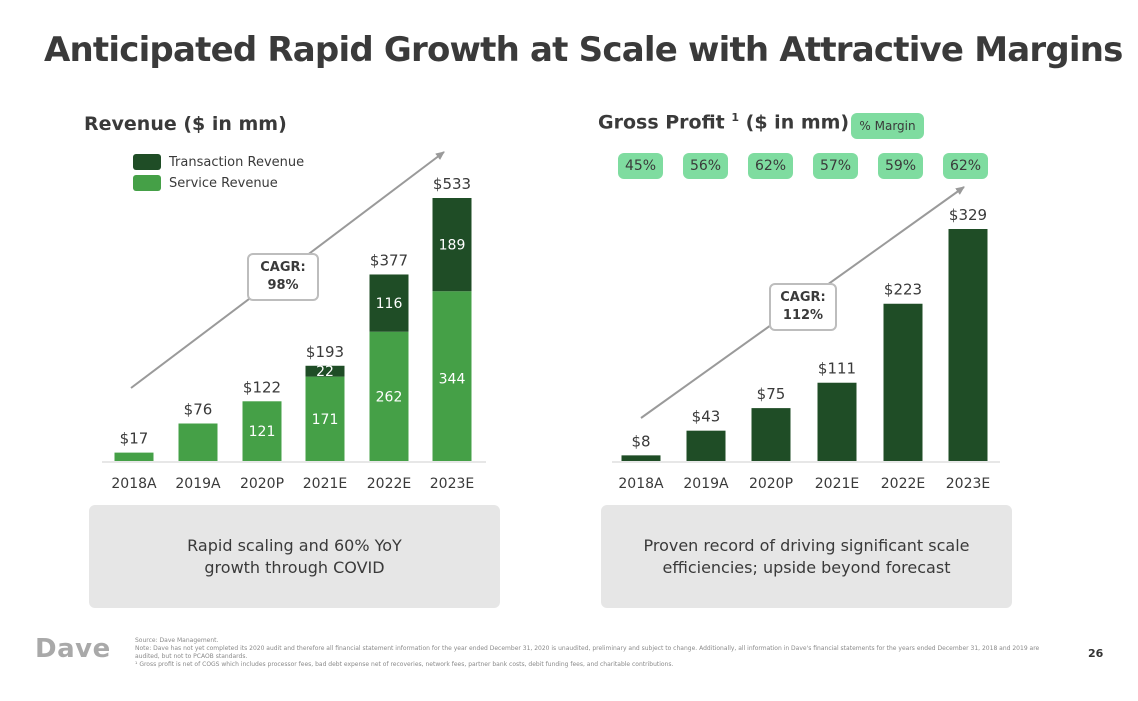  I want to click on revenue-service-label: 121, so click(262, 432).